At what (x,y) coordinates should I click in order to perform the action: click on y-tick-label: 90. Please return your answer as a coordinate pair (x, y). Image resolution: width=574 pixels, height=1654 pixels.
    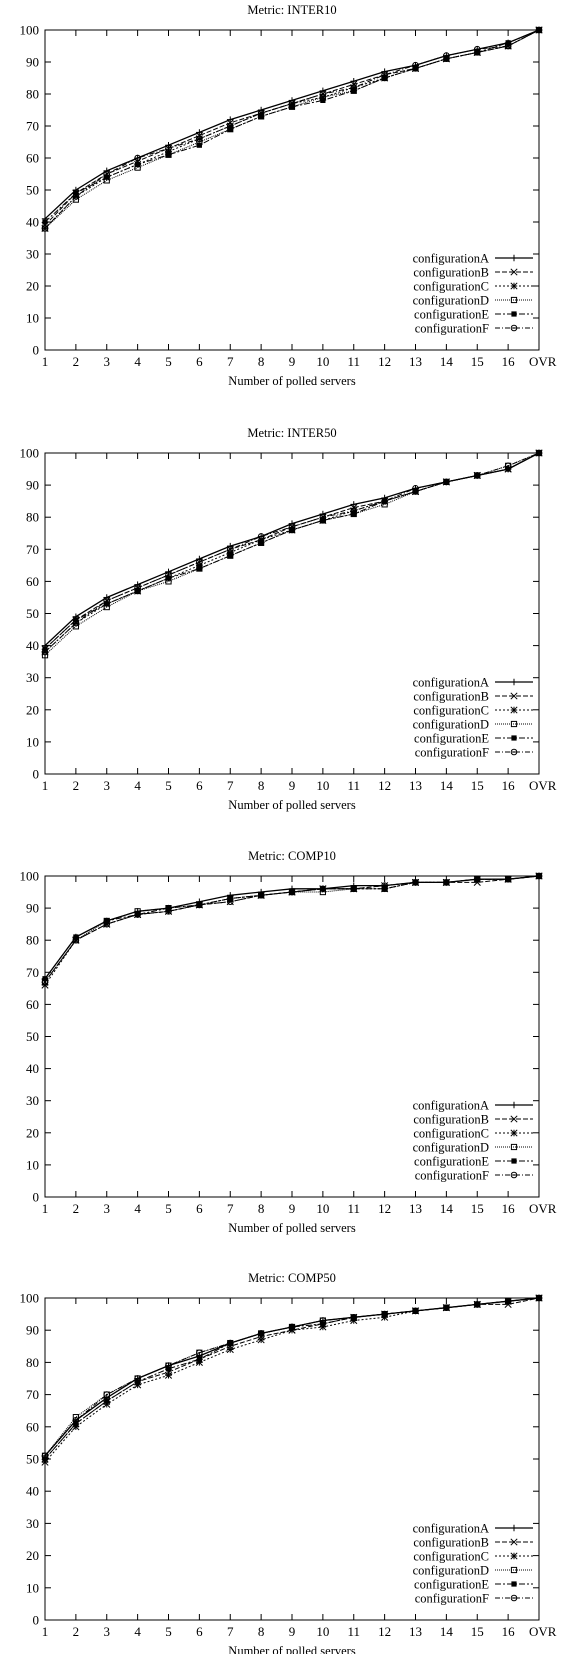
    Looking at the image, I should click on (32, 1330).